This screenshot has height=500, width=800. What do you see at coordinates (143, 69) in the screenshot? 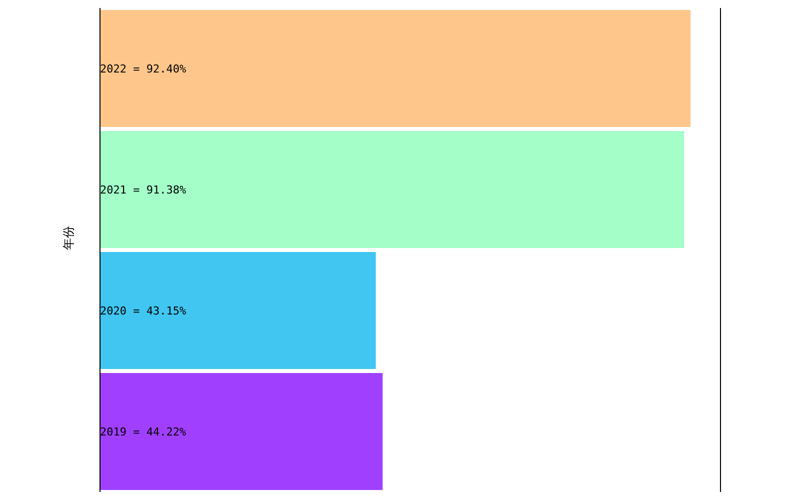
I see `data-label: 2022 = 92.40%` at bounding box center [143, 69].